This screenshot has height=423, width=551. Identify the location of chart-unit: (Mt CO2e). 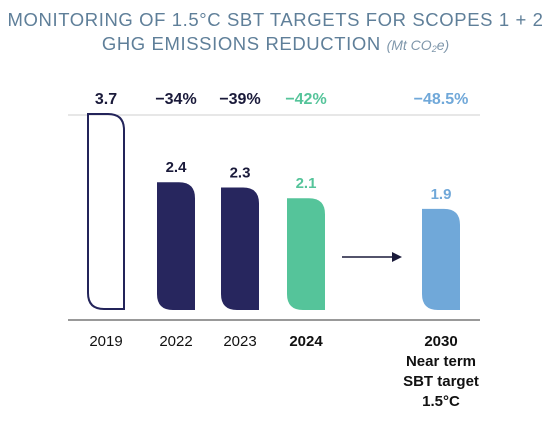
(418, 45).